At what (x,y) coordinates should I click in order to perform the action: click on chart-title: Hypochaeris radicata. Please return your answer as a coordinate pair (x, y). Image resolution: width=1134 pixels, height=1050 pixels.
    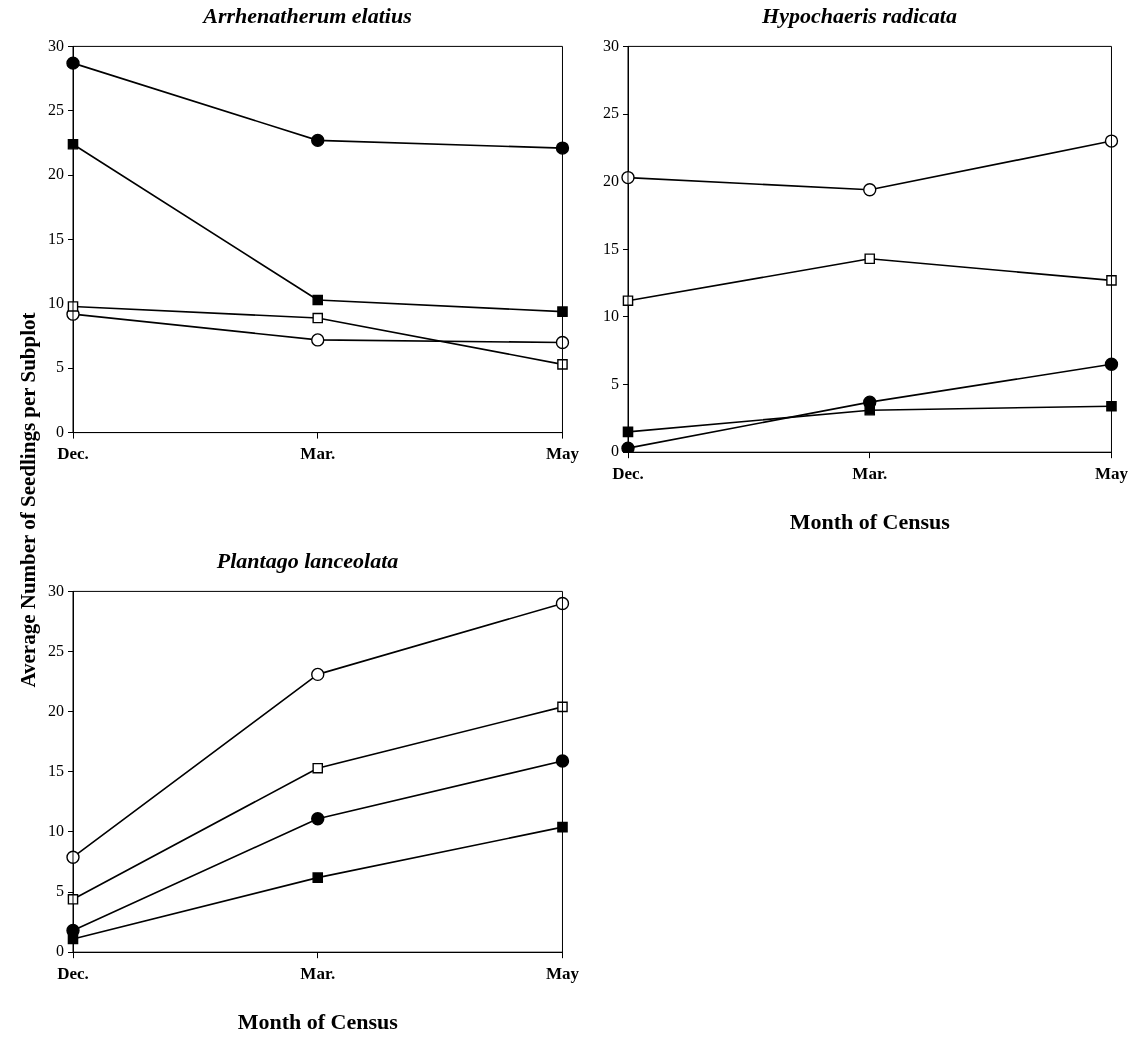
    Looking at the image, I should click on (859, 15).